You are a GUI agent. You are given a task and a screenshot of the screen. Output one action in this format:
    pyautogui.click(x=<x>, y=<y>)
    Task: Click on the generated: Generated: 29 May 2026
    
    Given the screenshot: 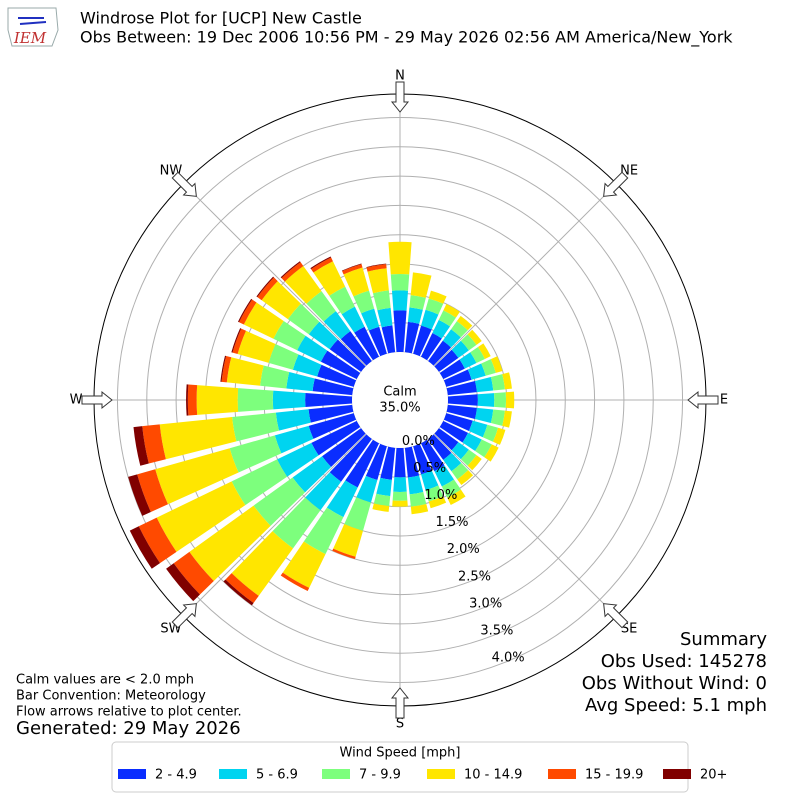 What is the action you would take?
    pyautogui.click(x=128, y=728)
    